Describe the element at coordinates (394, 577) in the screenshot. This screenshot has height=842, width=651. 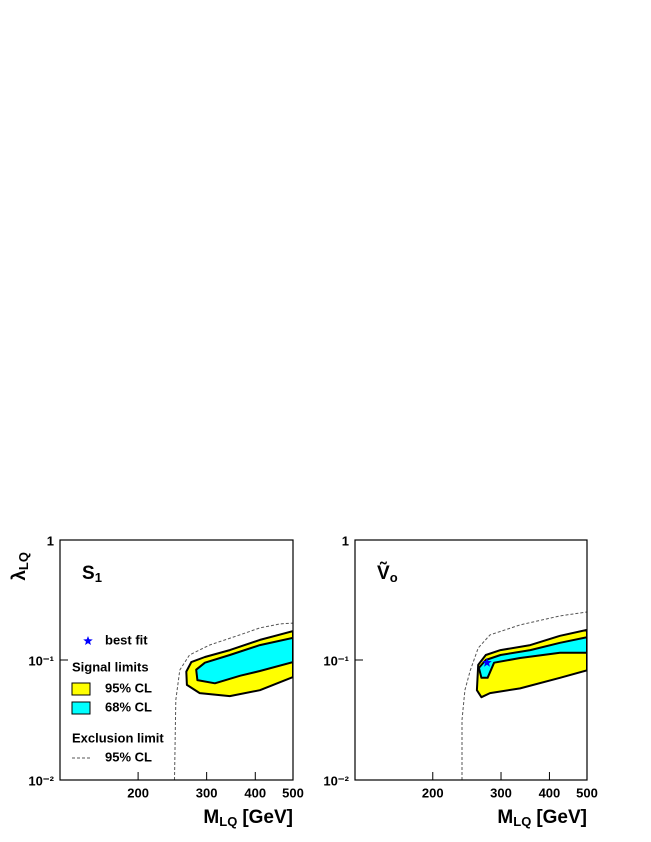
I see `panel-label-subscript: o` at that location.